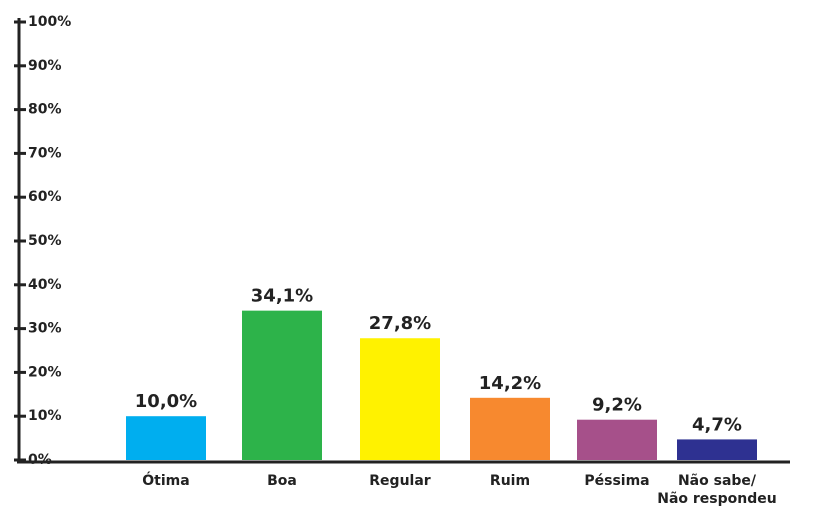 This screenshot has width=840, height=512. What do you see at coordinates (717, 424) in the screenshot?
I see `value-label: 4,7%` at bounding box center [717, 424].